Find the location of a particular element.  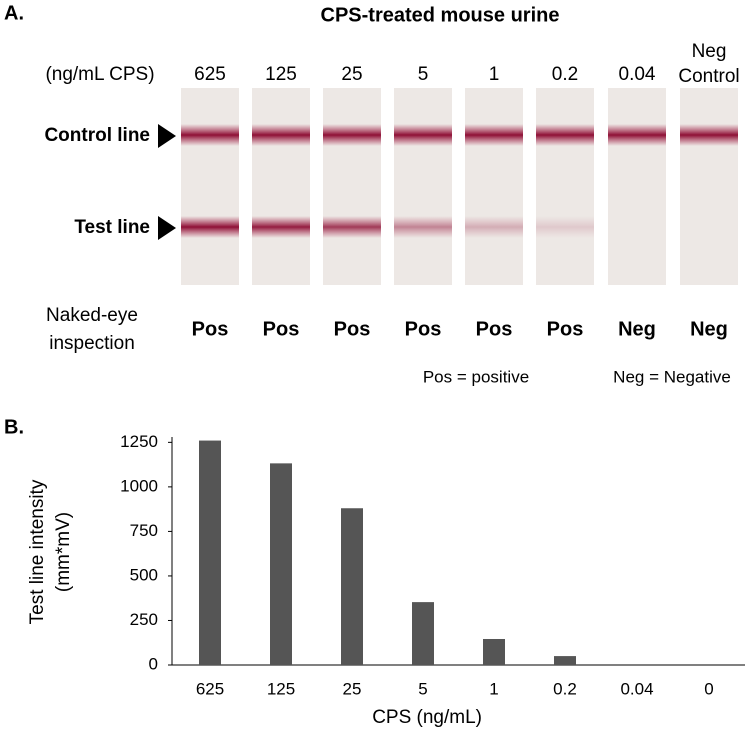

strip-label: 125 is located at coordinates (281, 74).